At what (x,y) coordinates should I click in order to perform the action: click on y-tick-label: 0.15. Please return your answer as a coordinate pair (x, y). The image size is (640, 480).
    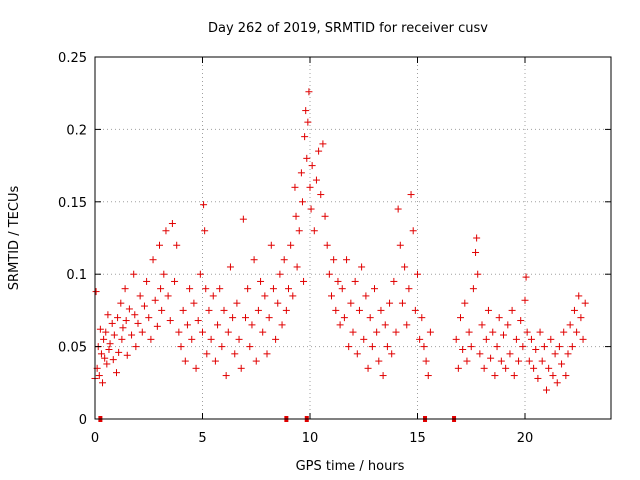
    Looking at the image, I should click on (72, 203).